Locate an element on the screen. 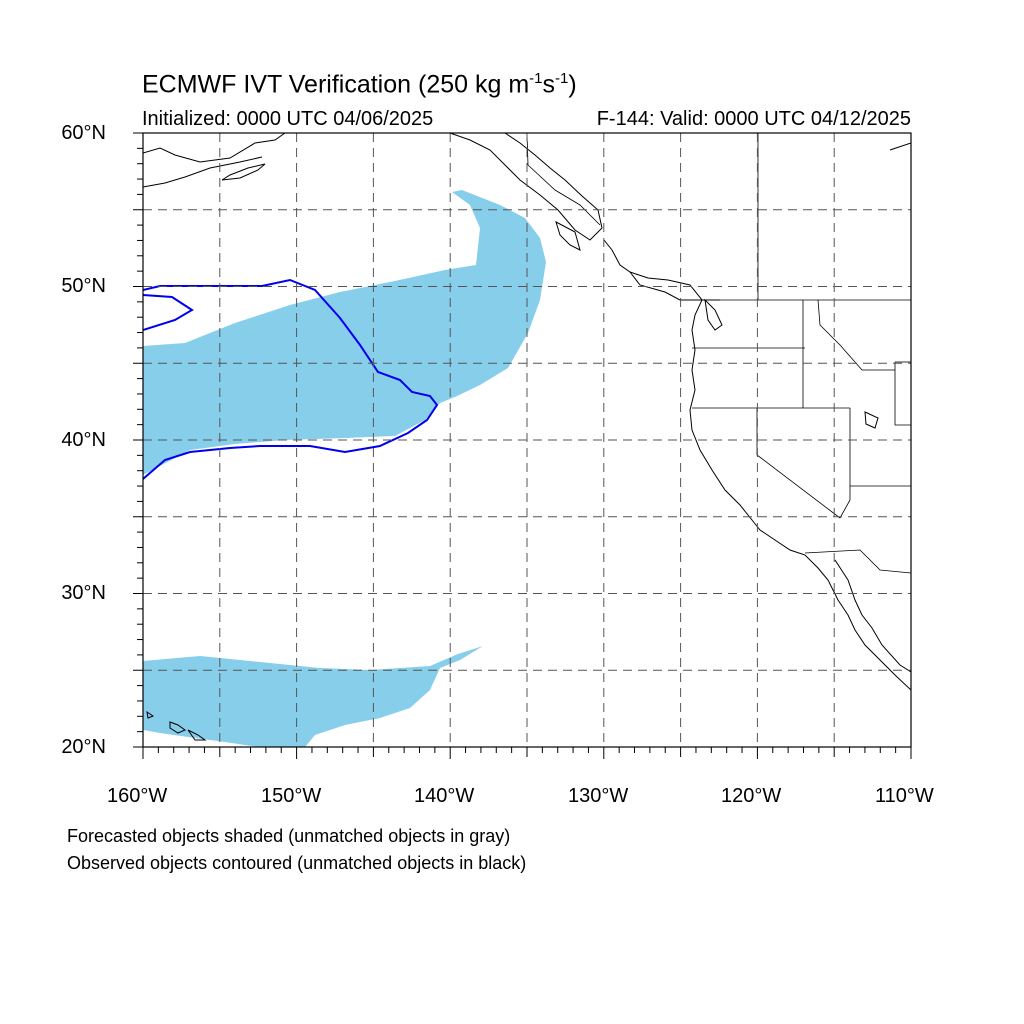 Image resolution: width=1024 pixels, height=1024 pixels. lat-label-60: 60°N is located at coordinates (83, 133).